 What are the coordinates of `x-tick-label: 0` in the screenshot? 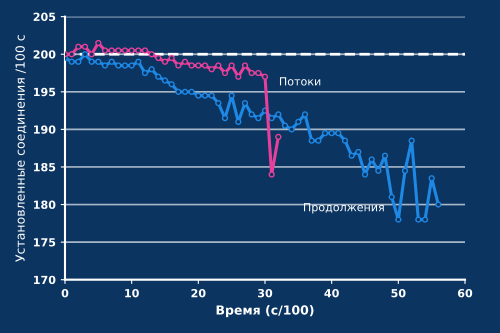 It's located at (65, 293).